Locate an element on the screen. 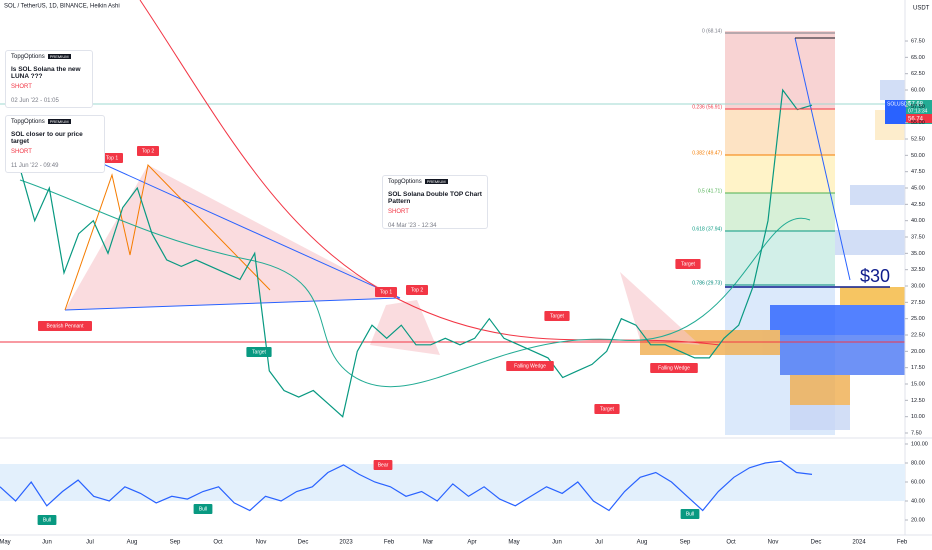 This screenshot has height=550, width=932. price-tick-label: 32.50 is located at coordinates (918, 270).